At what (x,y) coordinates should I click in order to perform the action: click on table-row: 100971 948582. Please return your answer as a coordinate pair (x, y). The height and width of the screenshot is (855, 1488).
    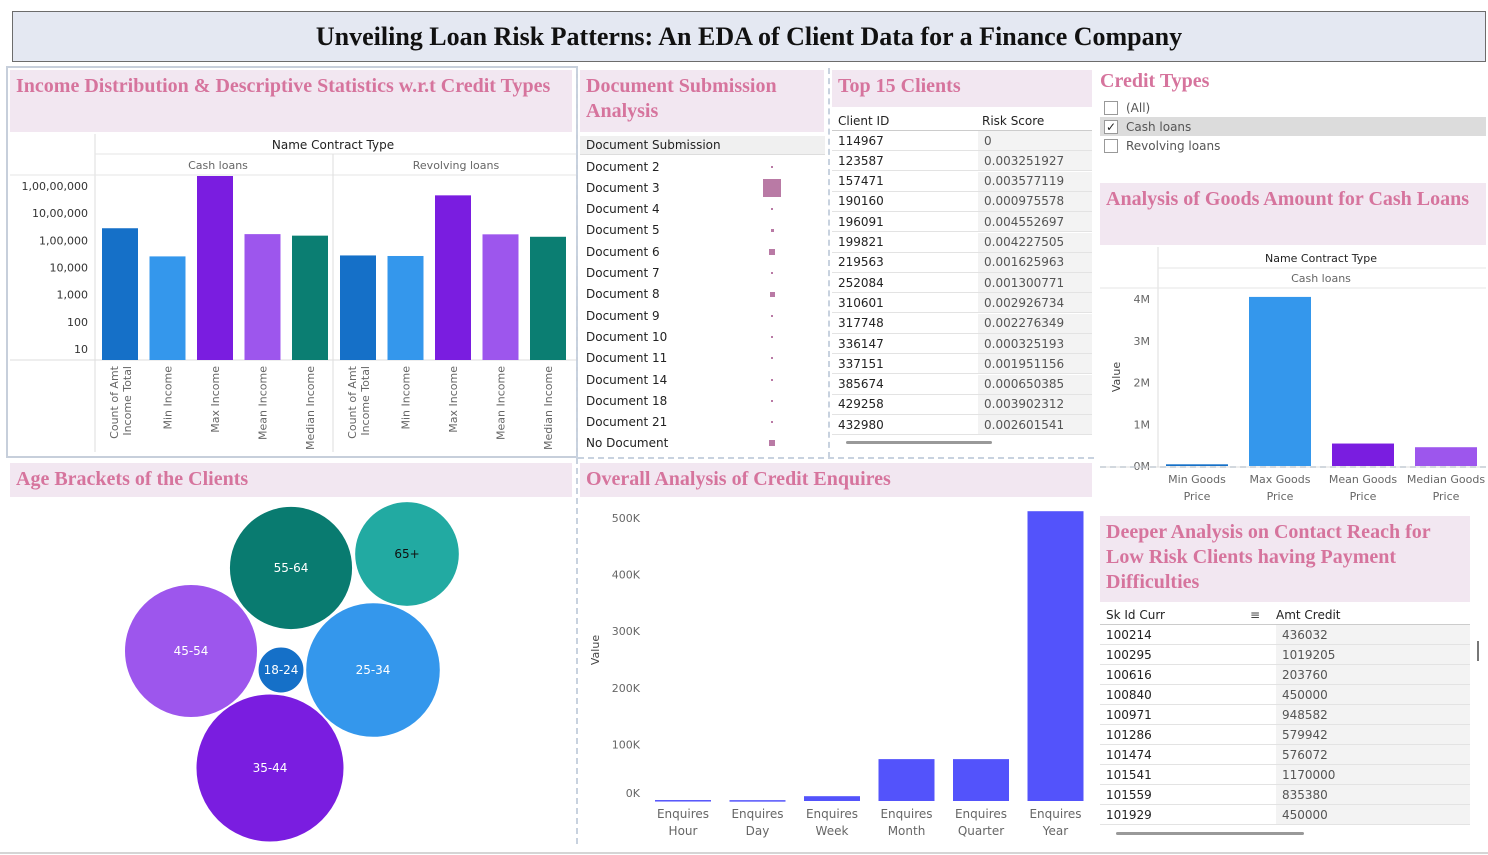
    Looking at the image, I should click on (1285, 715).